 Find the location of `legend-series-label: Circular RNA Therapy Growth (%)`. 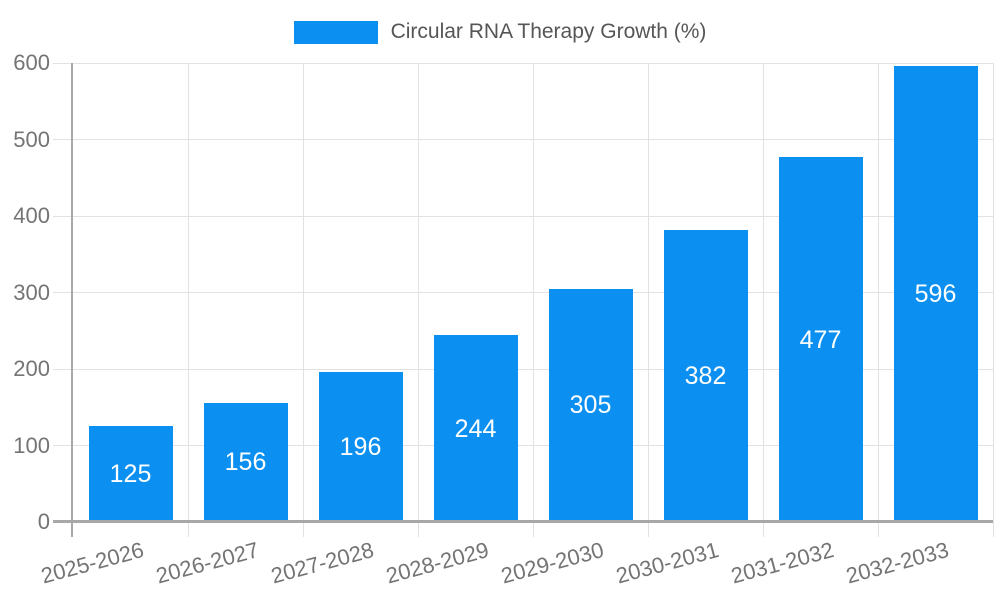

legend-series-label: Circular RNA Therapy Growth (%) is located at coordinates (548, 31).